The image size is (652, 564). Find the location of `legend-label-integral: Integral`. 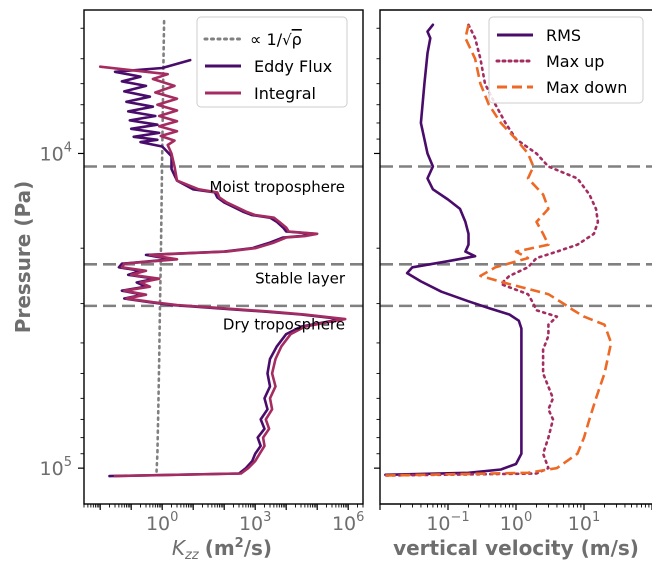

legend-label-integral: Integral is located at coordinates (285, 93).